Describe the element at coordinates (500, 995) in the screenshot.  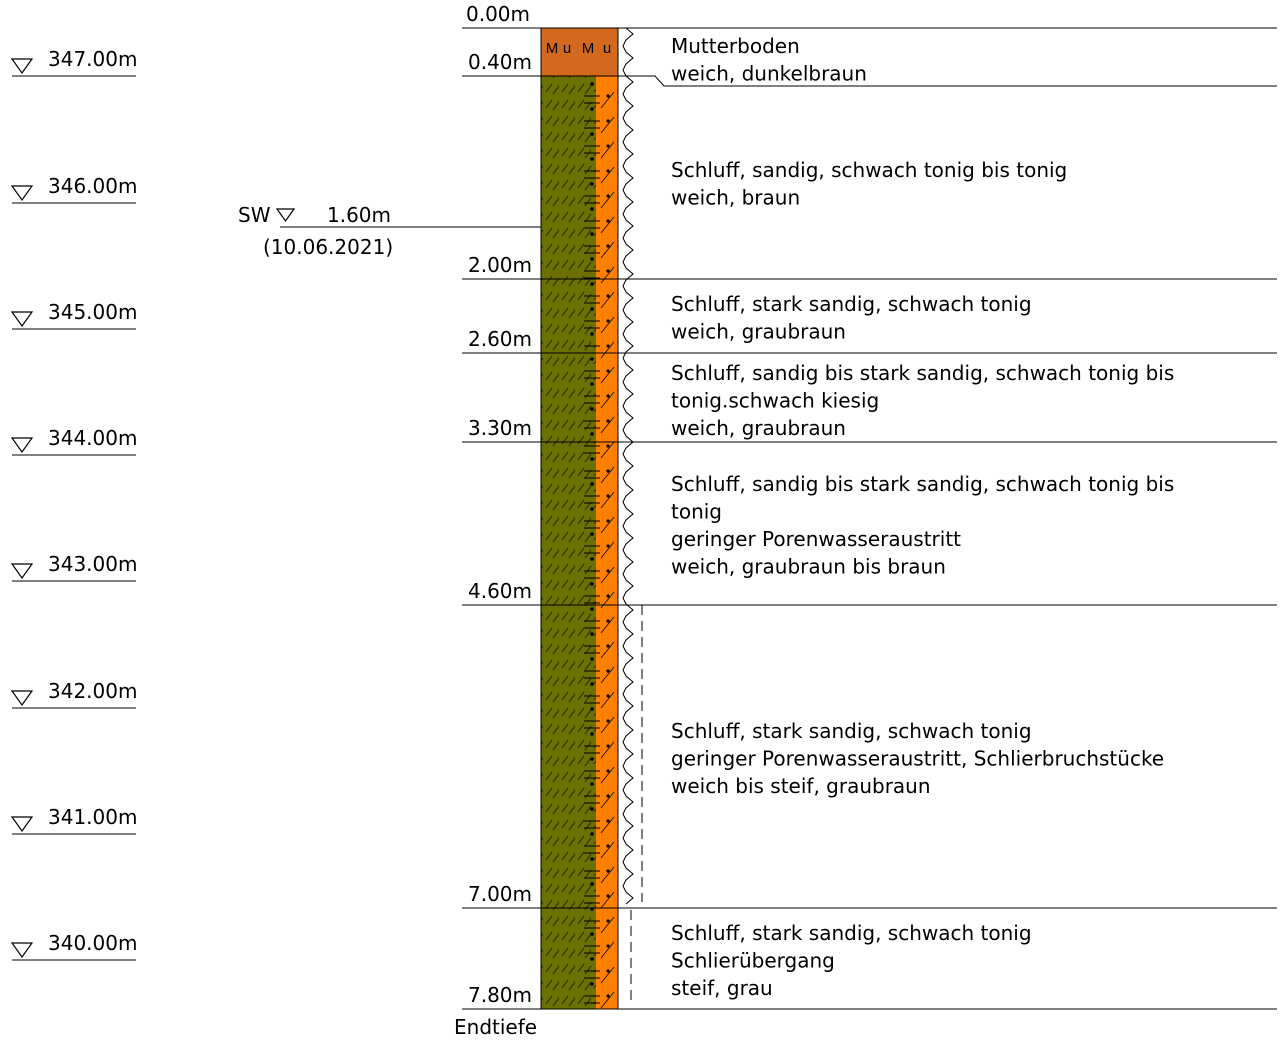
I see `depth-label: 7.80m` at that location.